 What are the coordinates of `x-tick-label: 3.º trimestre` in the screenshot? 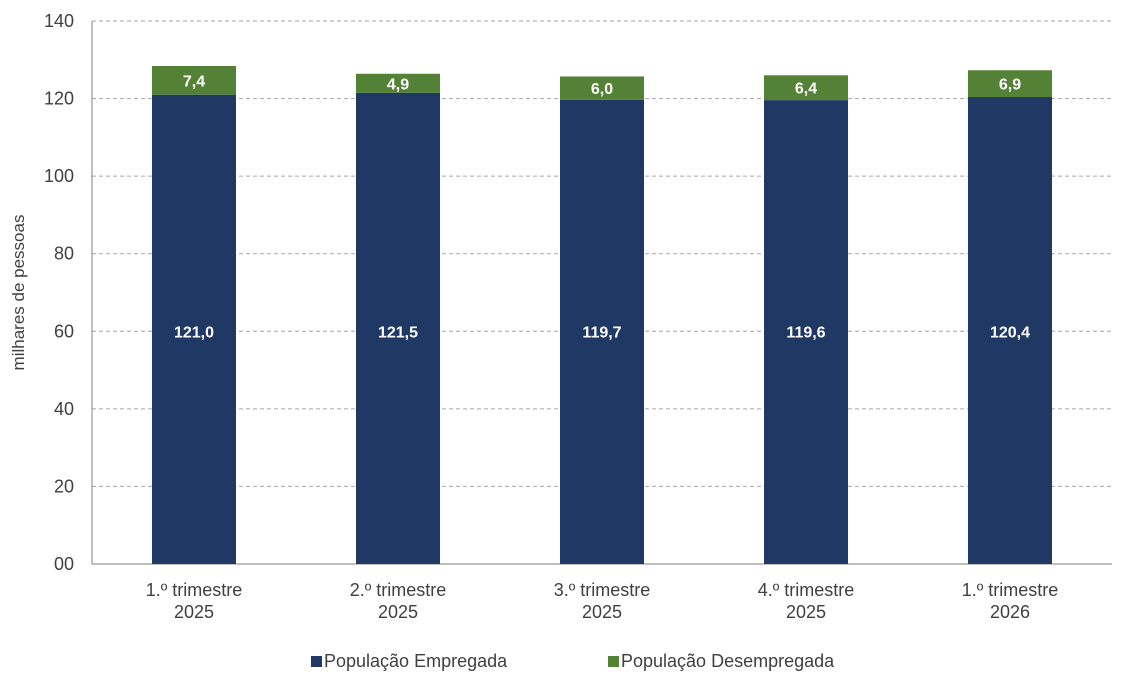 It's located at (602, 590).